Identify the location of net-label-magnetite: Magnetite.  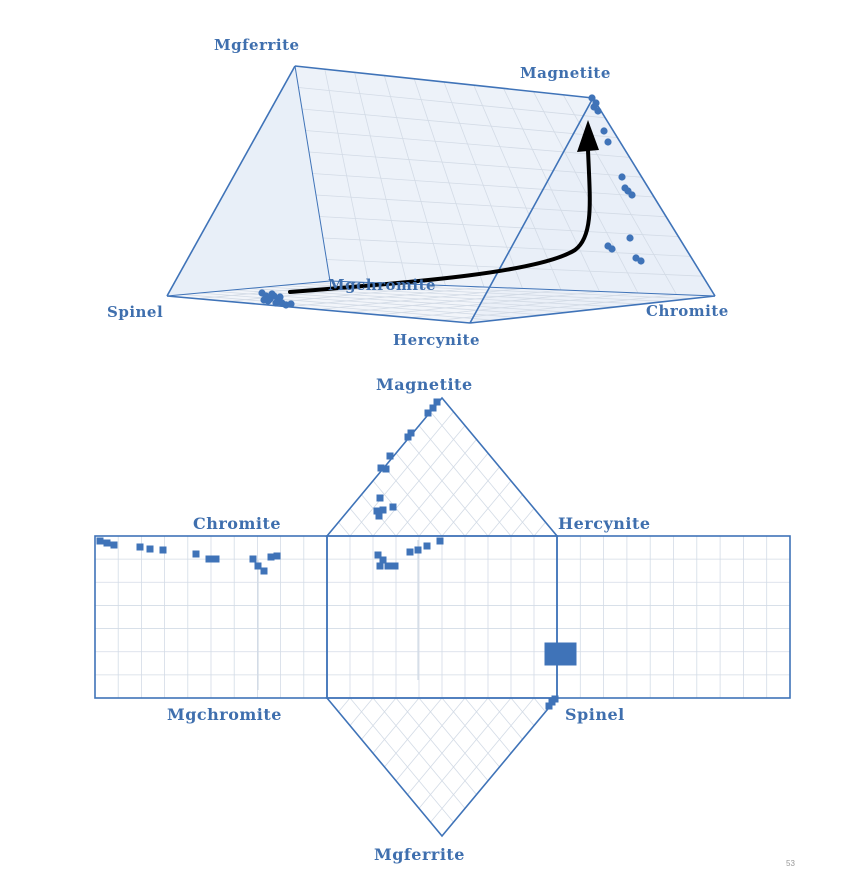
(424, 384).